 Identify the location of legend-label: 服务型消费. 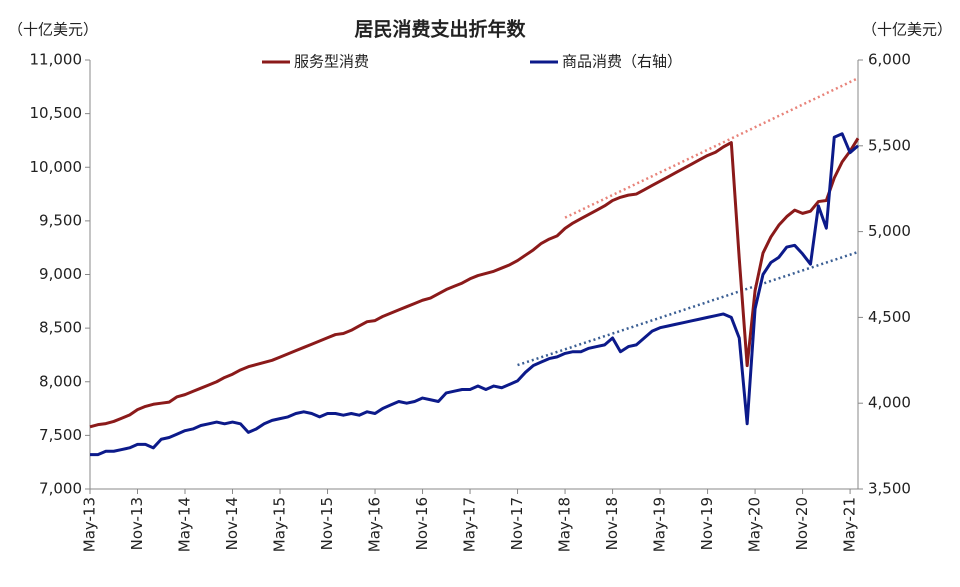
(331, 62).